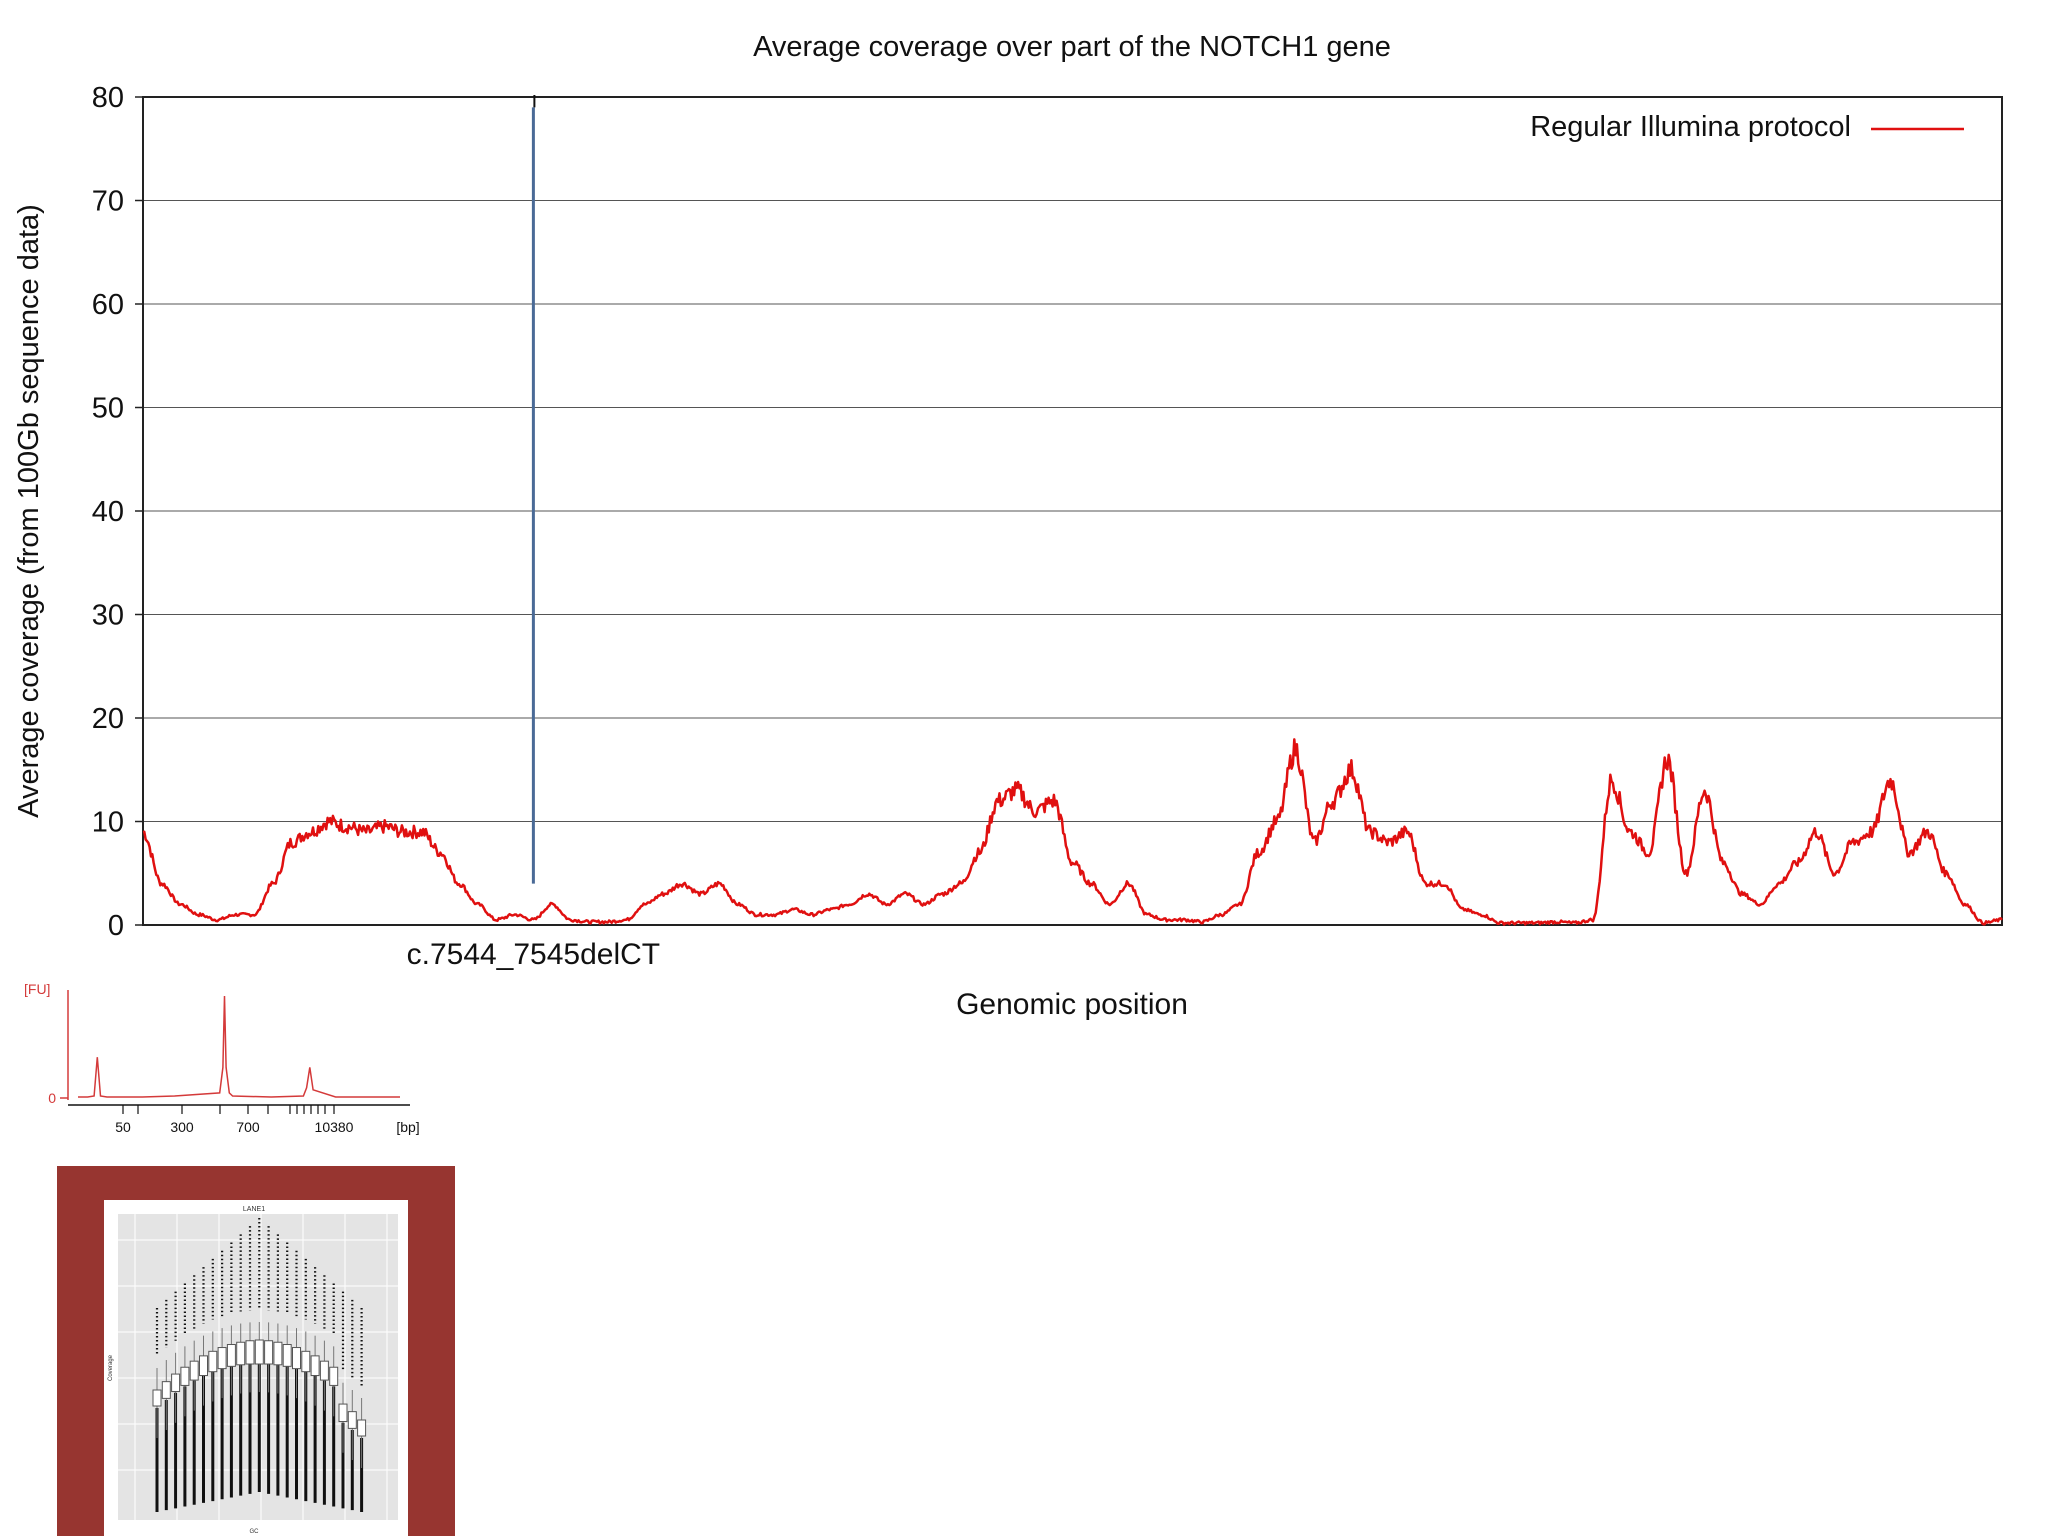 The height and width of the screenshot is (1536, 2048). Describe the element at coordinates (52, 1098) in the screenshot. I see `fu-y-tick-label: 0` at that location.